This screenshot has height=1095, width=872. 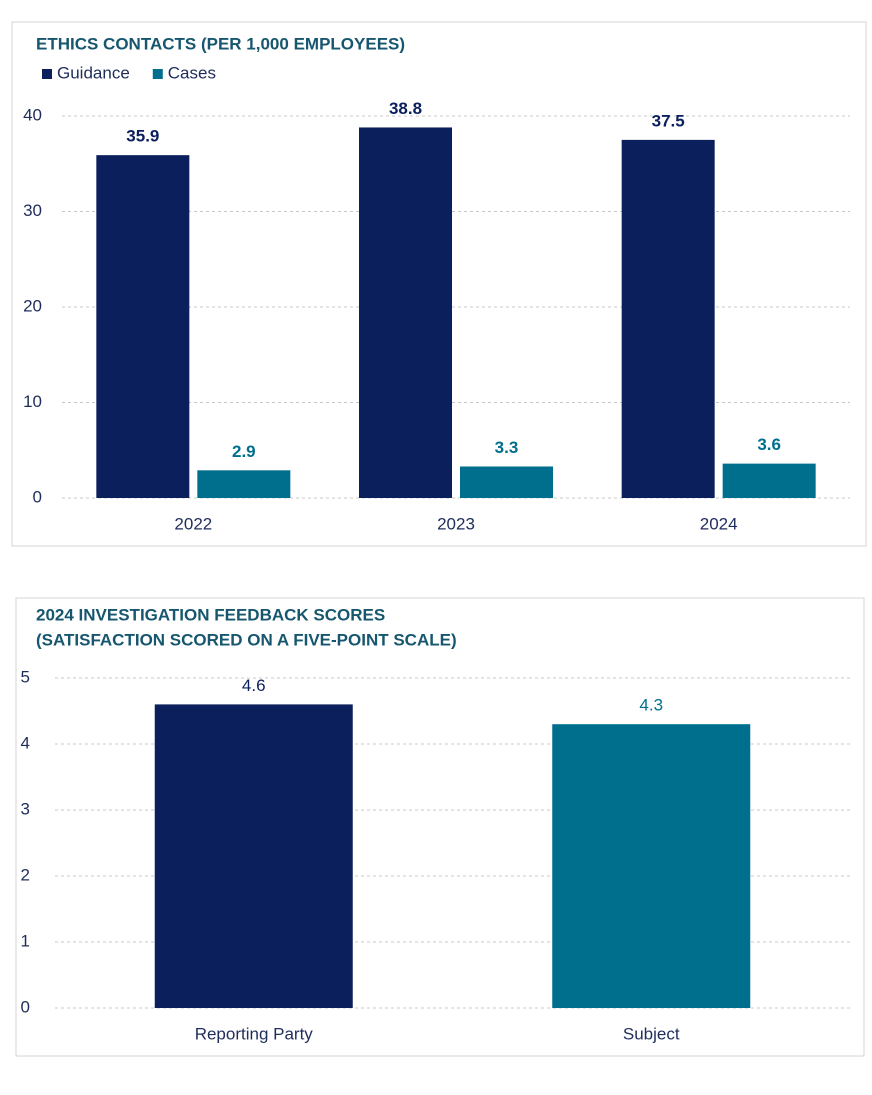 What do you see at coordinates (25, 742) in the screenshot?
I see `y-tick-label: 4` at bounding box center [25, 742].